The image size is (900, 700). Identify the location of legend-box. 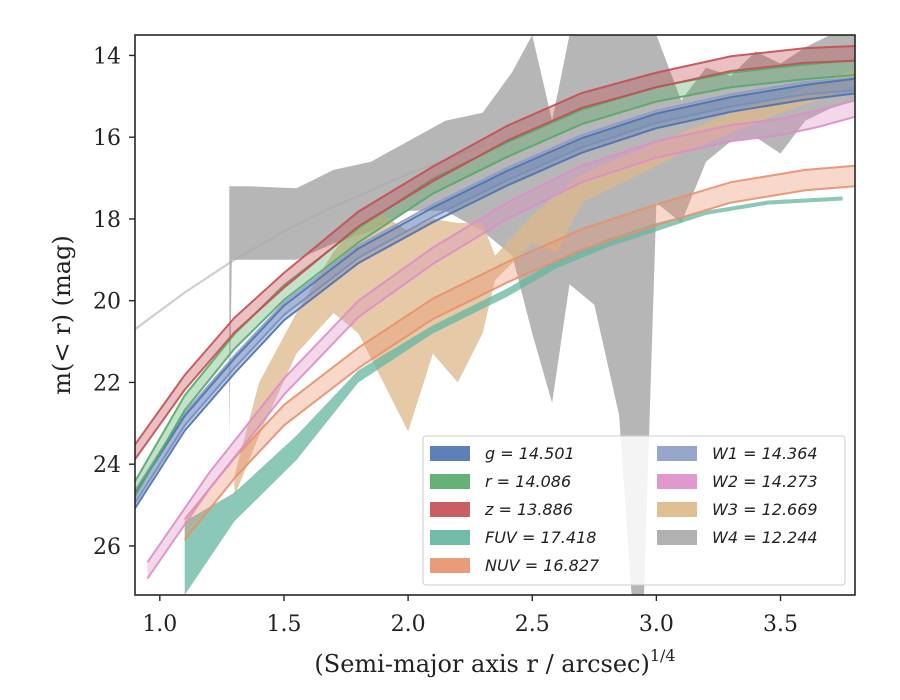
(634, 510).